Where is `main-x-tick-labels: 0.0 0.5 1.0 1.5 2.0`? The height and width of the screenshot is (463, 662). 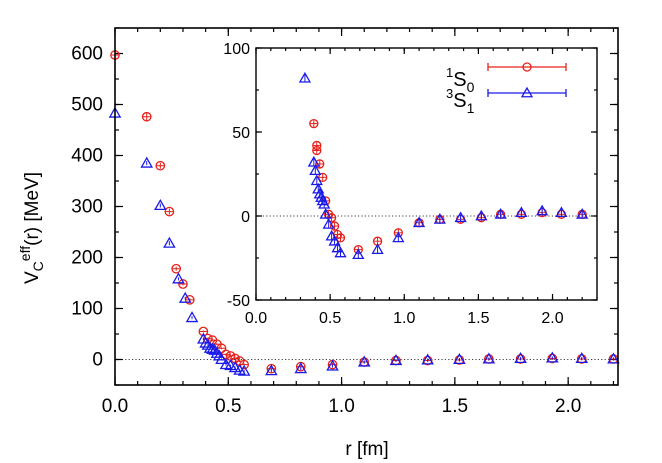 main-x-tick-labels: 0.0 0.5 1.0 1.5 2.0 is located at coordinates (342, 406).